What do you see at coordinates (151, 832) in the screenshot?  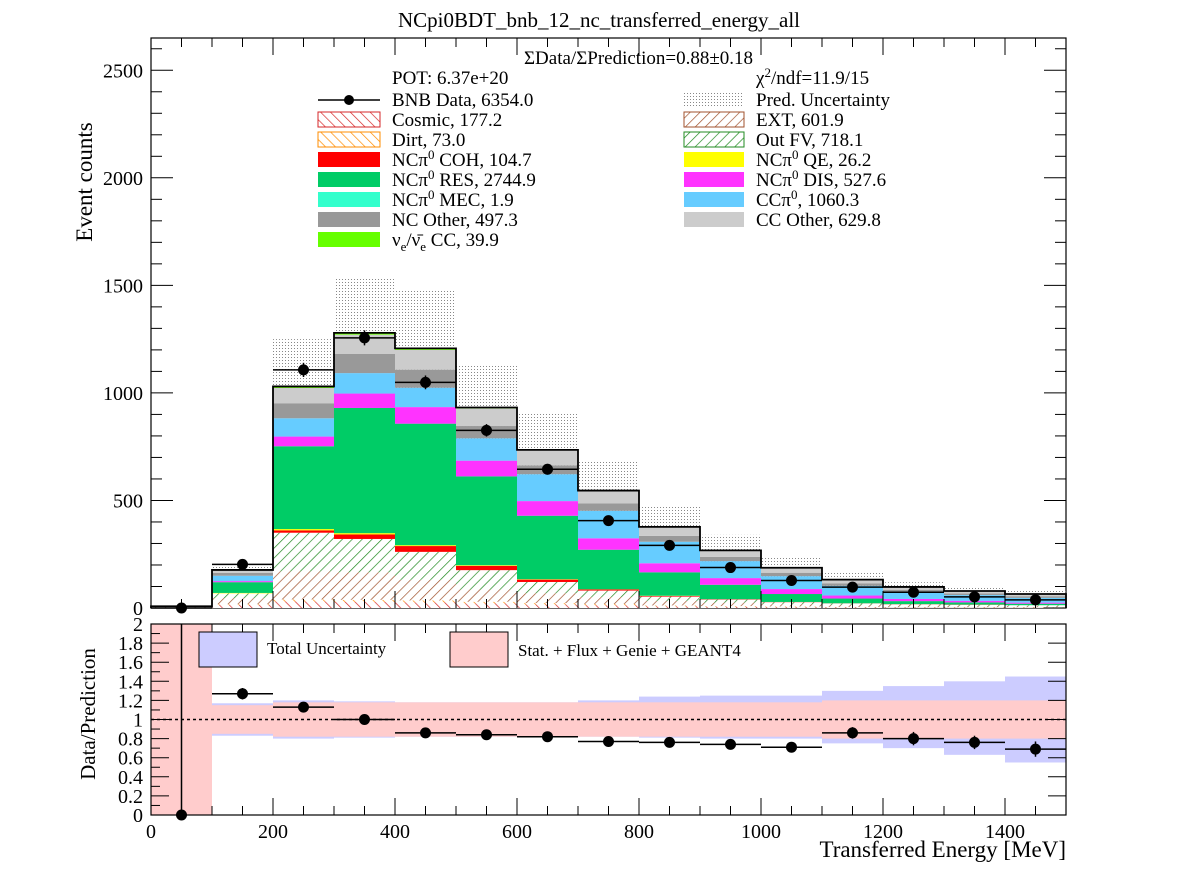 I see `x-tick-label: 0` at bounding box center [151, 832].